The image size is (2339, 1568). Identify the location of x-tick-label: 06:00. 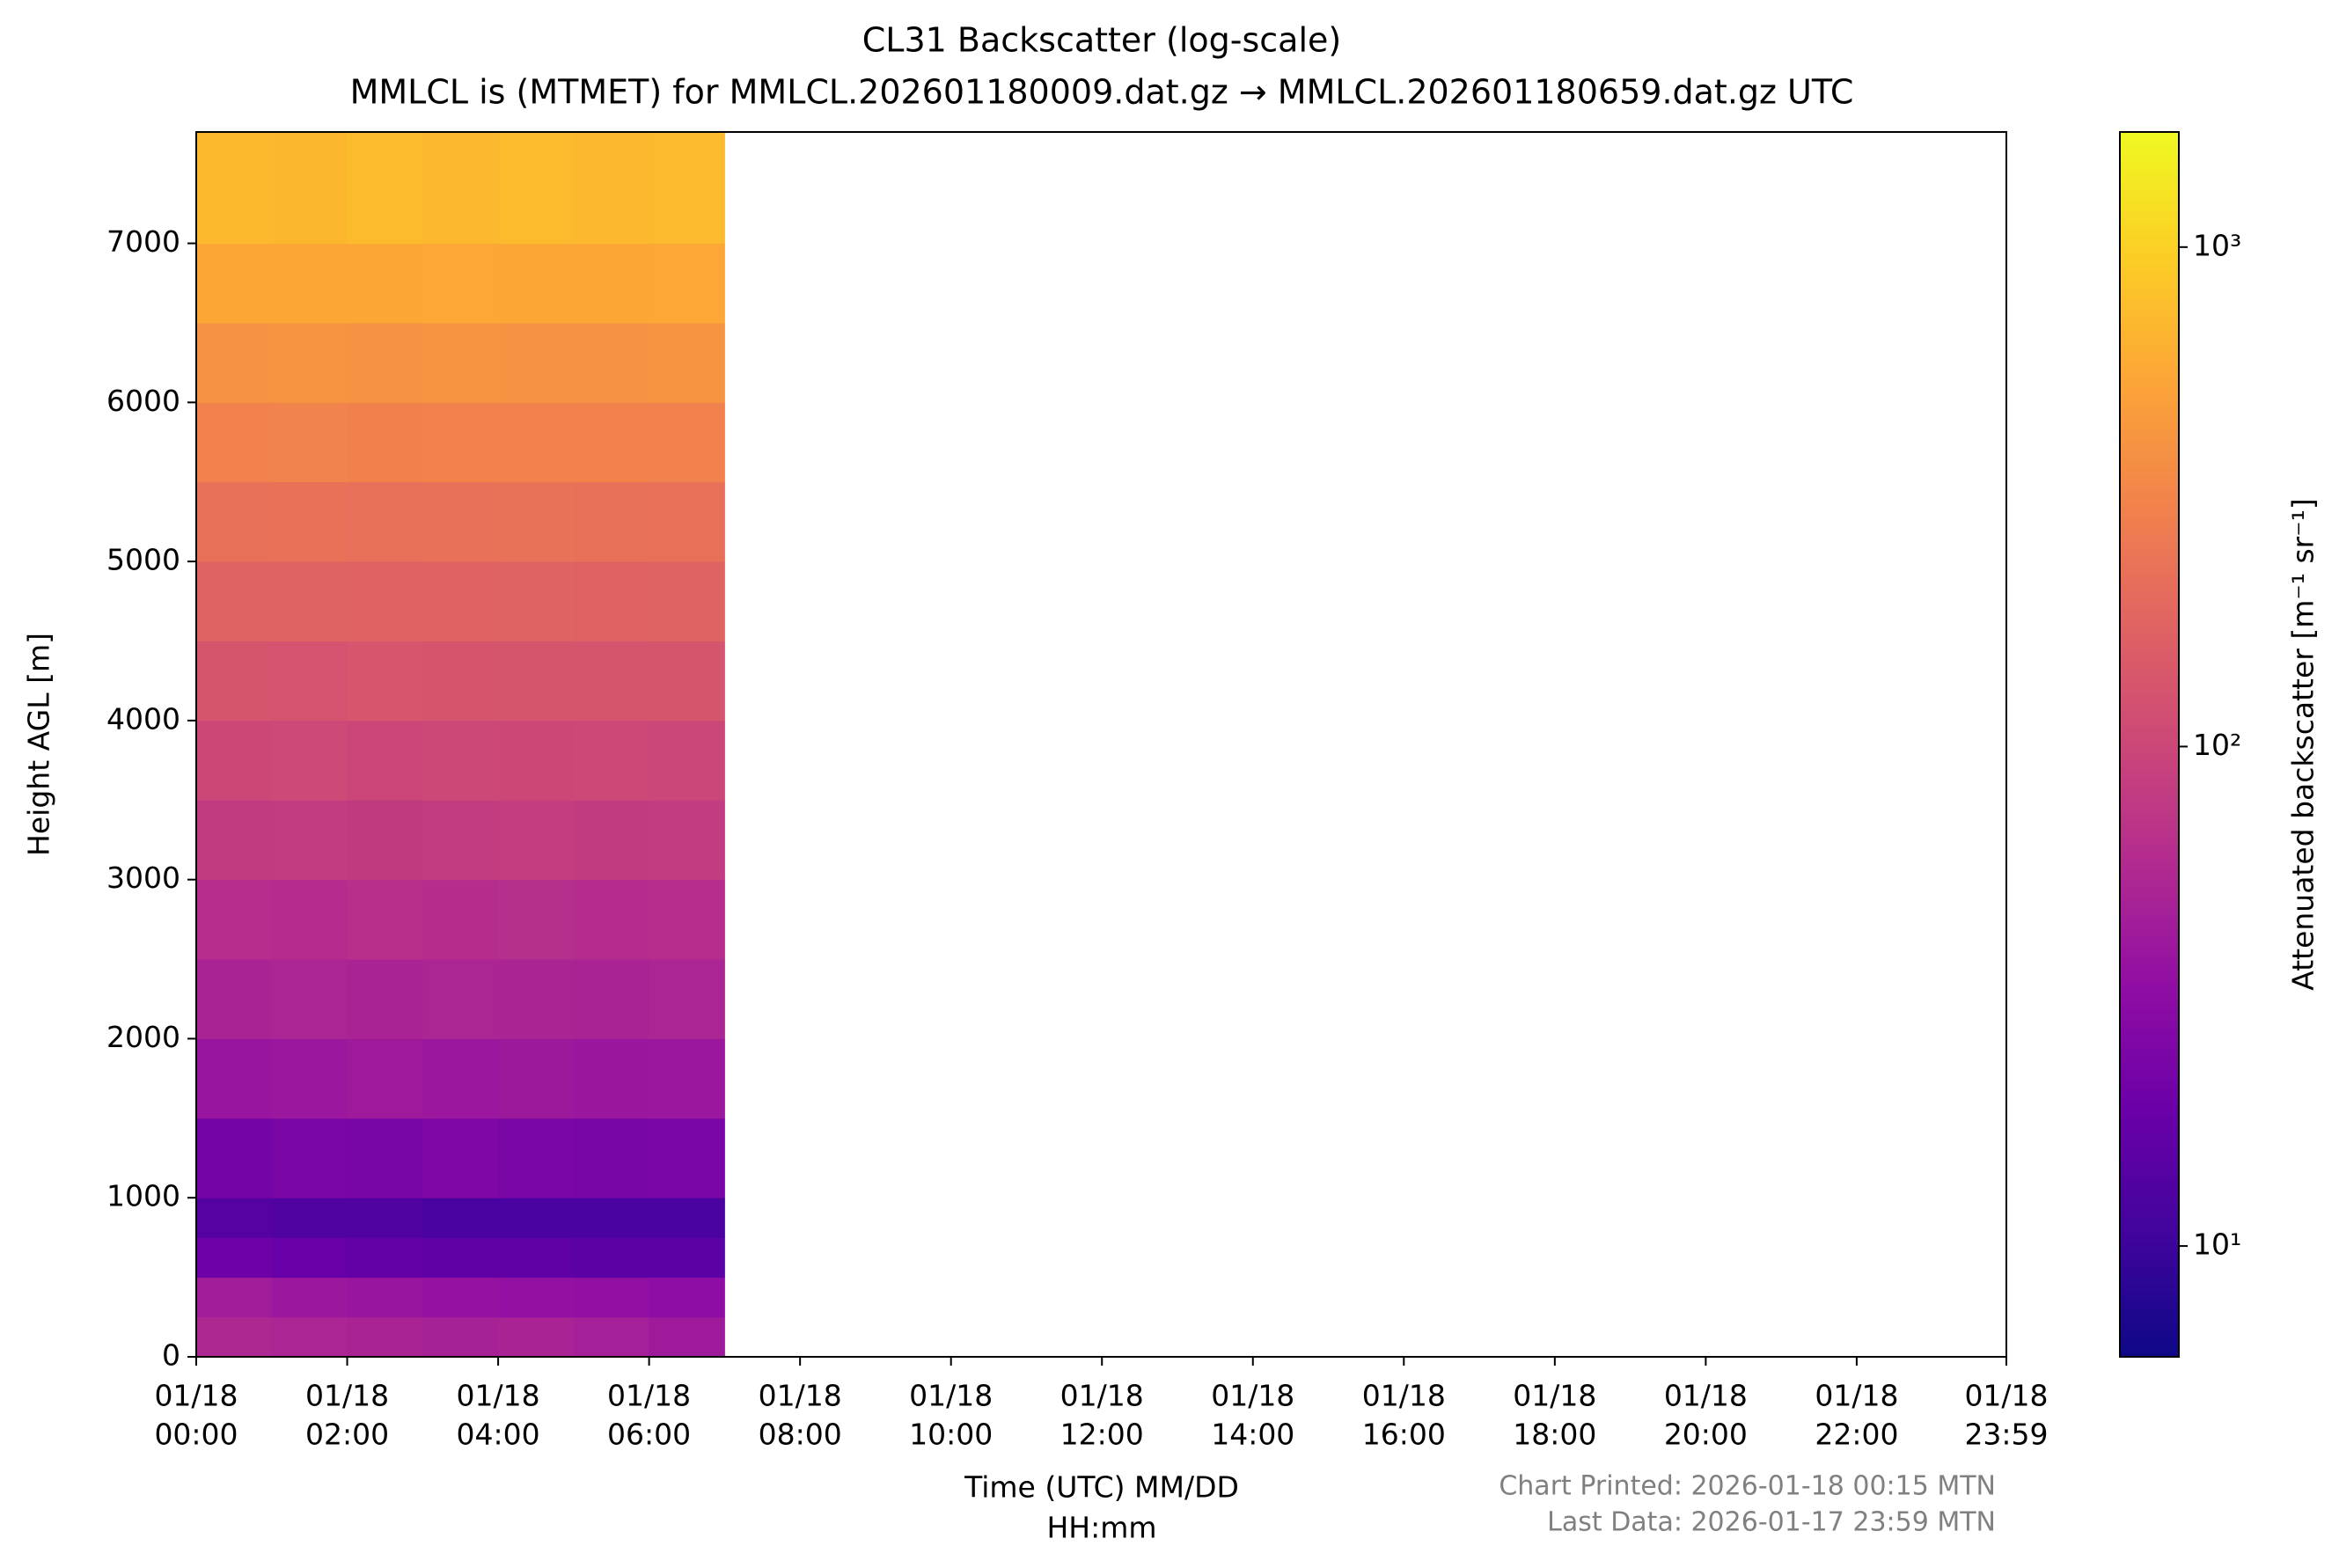
(649, 1435).